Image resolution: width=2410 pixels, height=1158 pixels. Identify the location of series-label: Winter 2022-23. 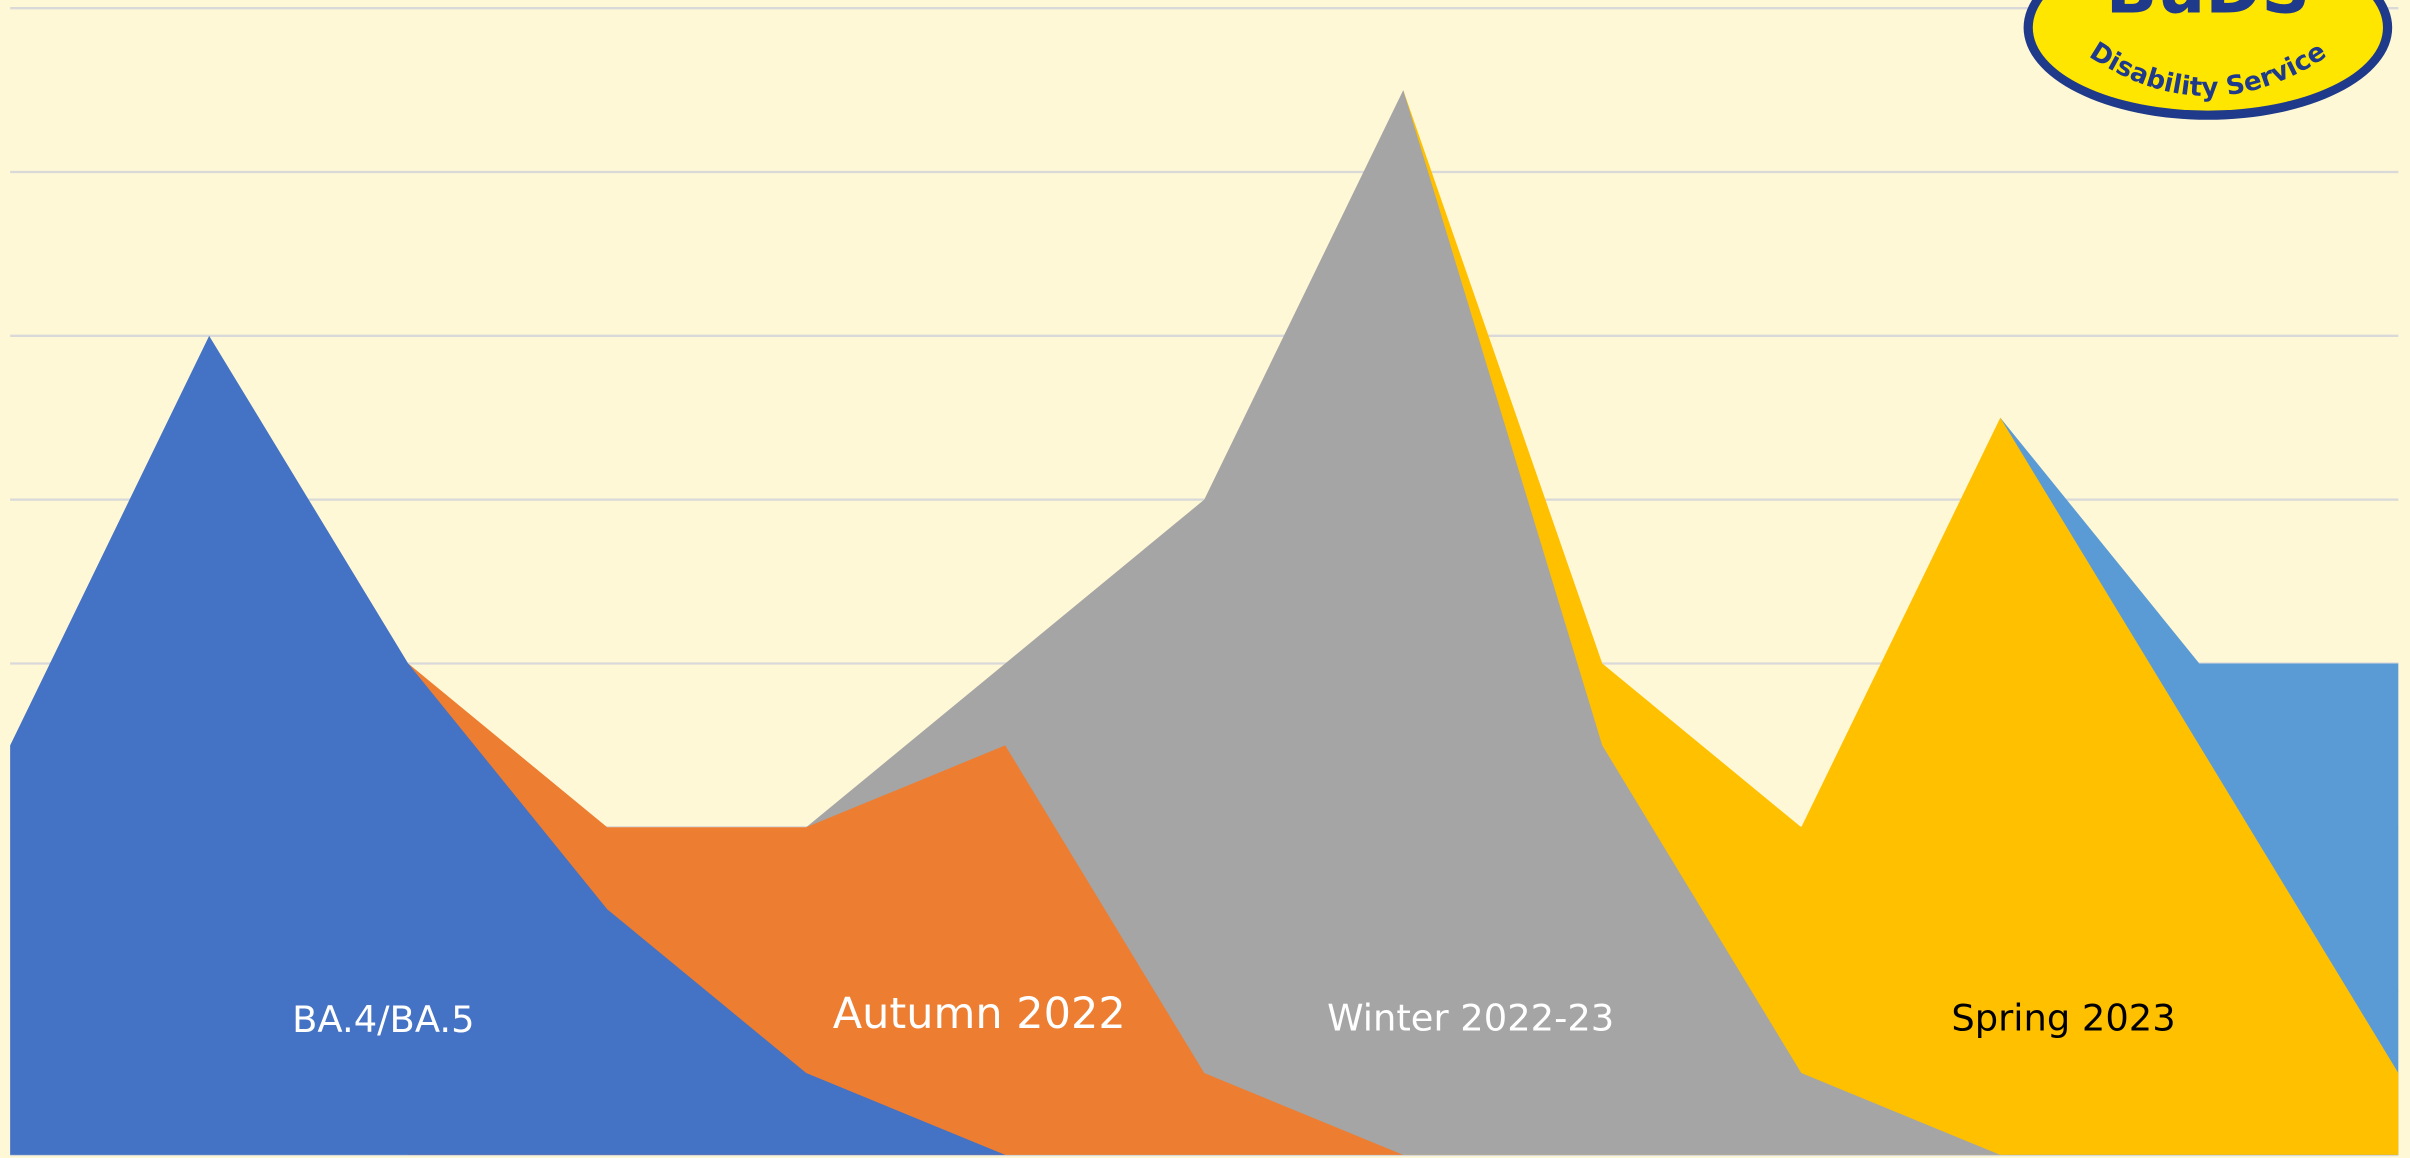
(1470, 1017).